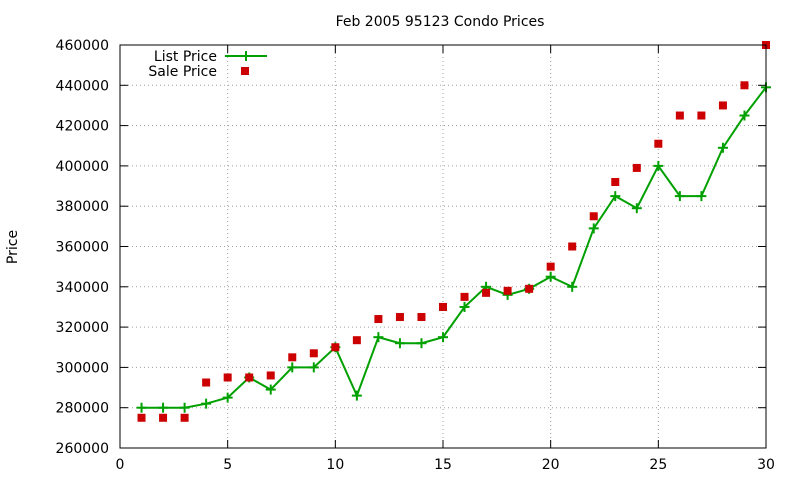 The width and height of the screenshot is (800, 480). Describe the element at coordinates (766, 465) in the screenshot. I see `x-tick-label: 30` at that location.